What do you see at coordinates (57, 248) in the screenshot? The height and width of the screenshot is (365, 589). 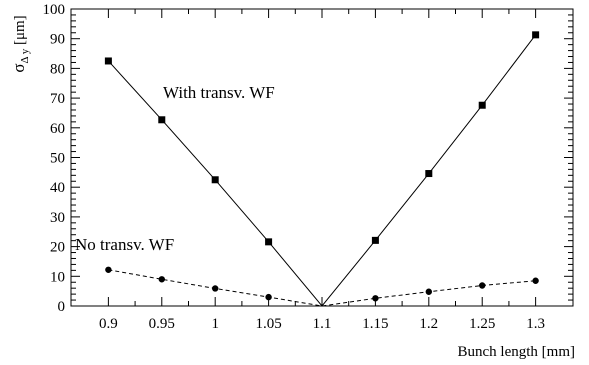 I see `y-tick-label: 20` at bounding box center [57, 248].